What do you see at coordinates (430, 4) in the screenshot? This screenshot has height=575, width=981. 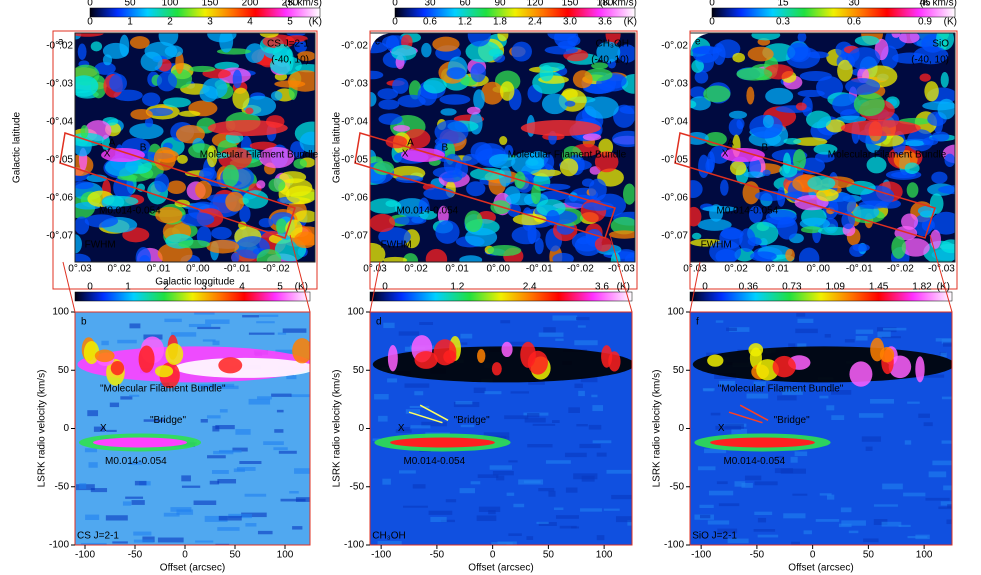 I see `colorbar-tick-label: 30` at bounding box center [430, 4].